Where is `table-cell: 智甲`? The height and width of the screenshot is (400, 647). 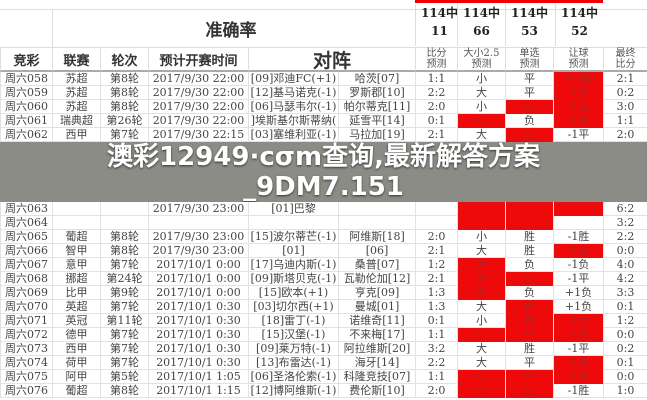 table-cell: 智甲 is located at coordinates (76, 251).